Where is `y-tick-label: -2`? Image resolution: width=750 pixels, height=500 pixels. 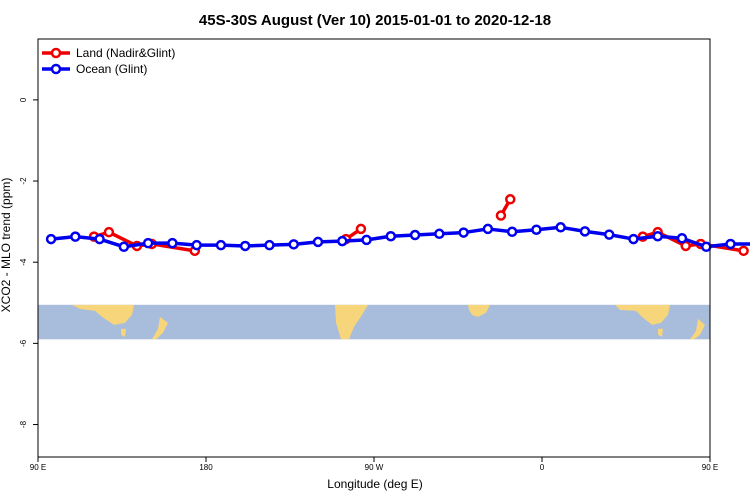
y-tick-label: -2 is located at coordinates (23, 181).